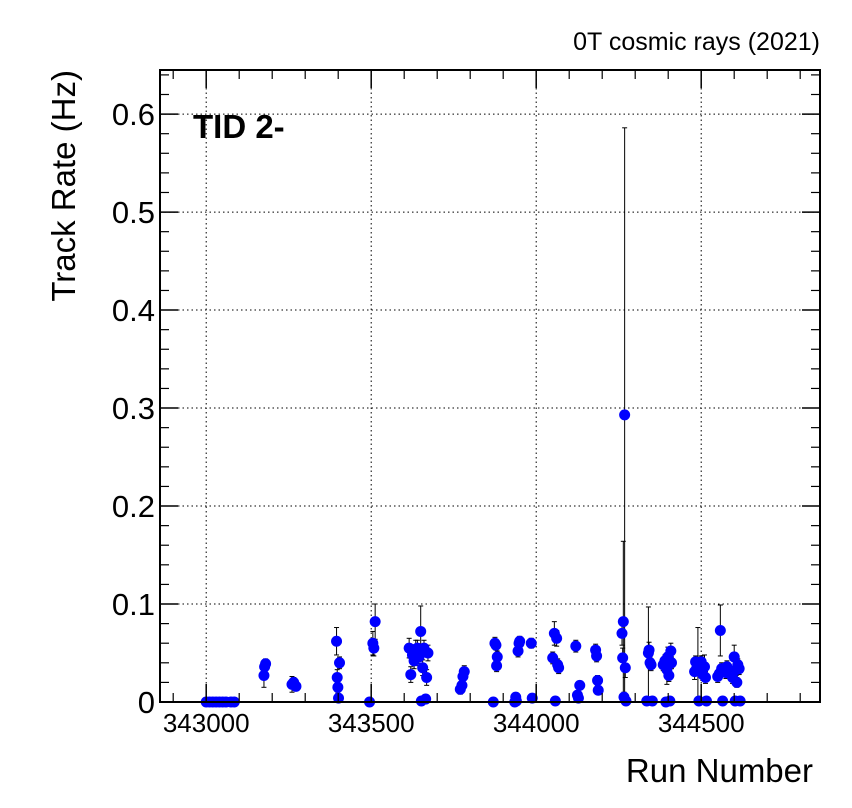 The width and height of the screenshot is (852, 808). Describe the element at coordinates (701, 723) in the screenshot. I see `x-tick-label: 344500` at that location.